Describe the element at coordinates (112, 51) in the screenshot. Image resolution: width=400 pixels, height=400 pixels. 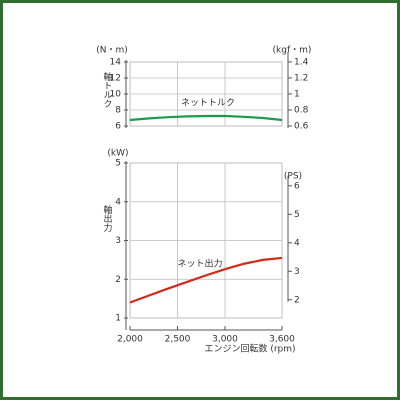
I see `y-unit: (N・m)` at that location.